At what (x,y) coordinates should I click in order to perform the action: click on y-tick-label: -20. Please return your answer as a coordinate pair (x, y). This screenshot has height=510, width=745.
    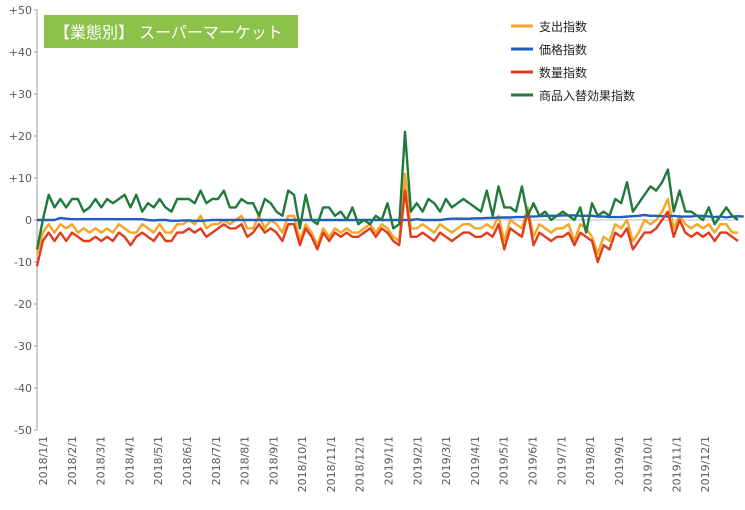
    Looking at the image, I should click on (23, 304).